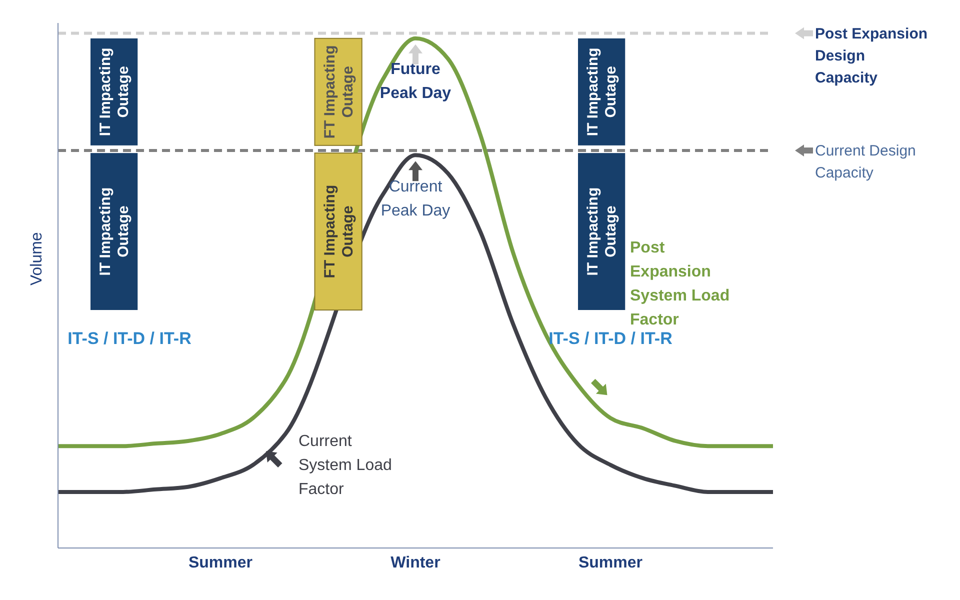 The height and width of the screenshot is (600, 960). Describe the element at coordinates (415, 563) in the screenshot. I see `x-tick-label: Winter` at that location.